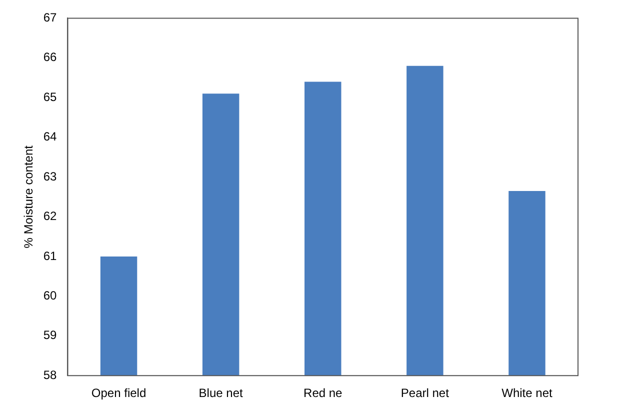 This screenshot has width=617, height=418. Describe the element at coordinates (50, 176) in the screenshot. I see `y-tick-label: 63` at that location.